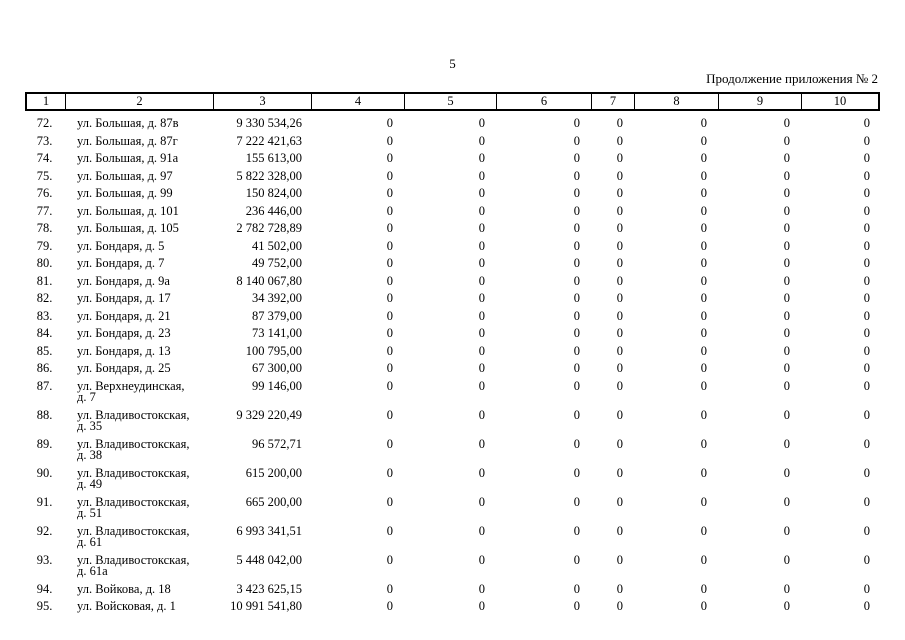 The image size is (905, 640). What do you see at coordinates (452, 158) in the screenshot?
I see `table-row: 74. ул. Большая, д. 91а 155 613,00 0 0 0 0 0 0 0` at bounding box center [452, 158].